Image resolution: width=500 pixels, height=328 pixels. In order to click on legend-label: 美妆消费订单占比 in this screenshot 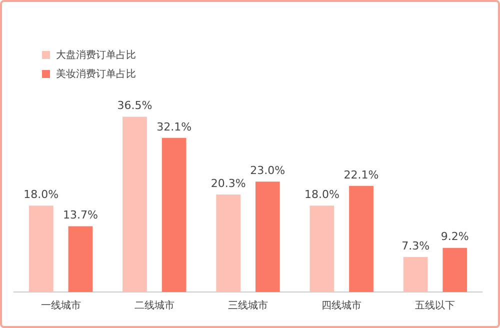, I will do `click(96, 74)`.